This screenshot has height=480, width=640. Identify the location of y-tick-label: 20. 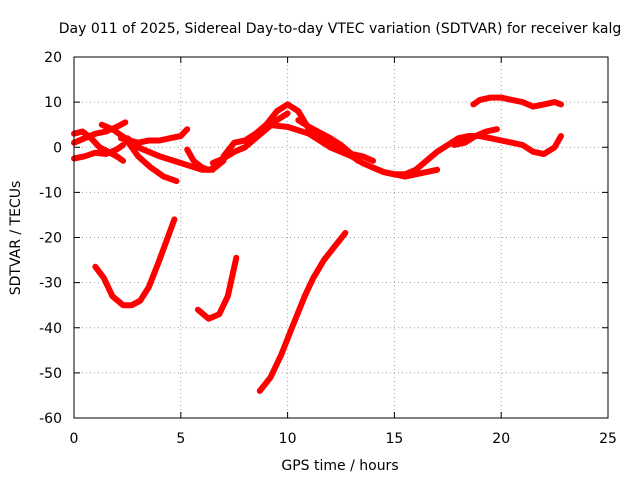
(53, 58).